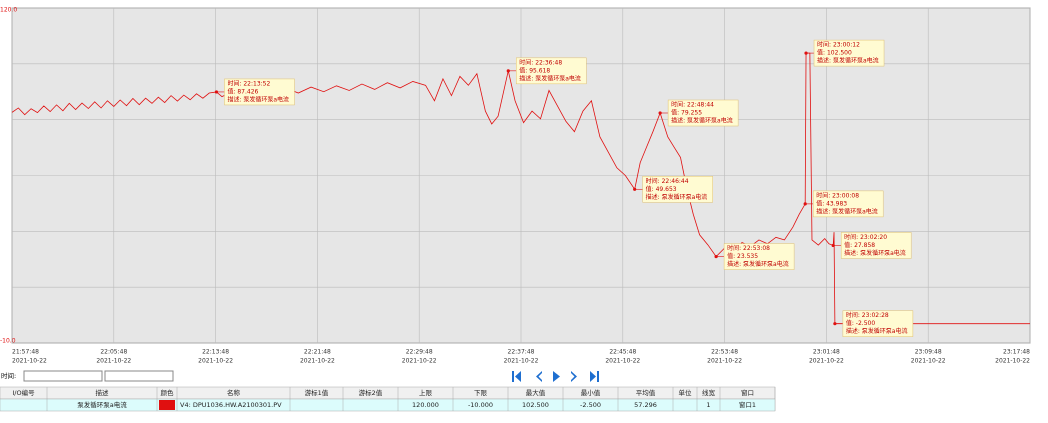  I want to click on table-cell: 120.000, so click(425, 405).